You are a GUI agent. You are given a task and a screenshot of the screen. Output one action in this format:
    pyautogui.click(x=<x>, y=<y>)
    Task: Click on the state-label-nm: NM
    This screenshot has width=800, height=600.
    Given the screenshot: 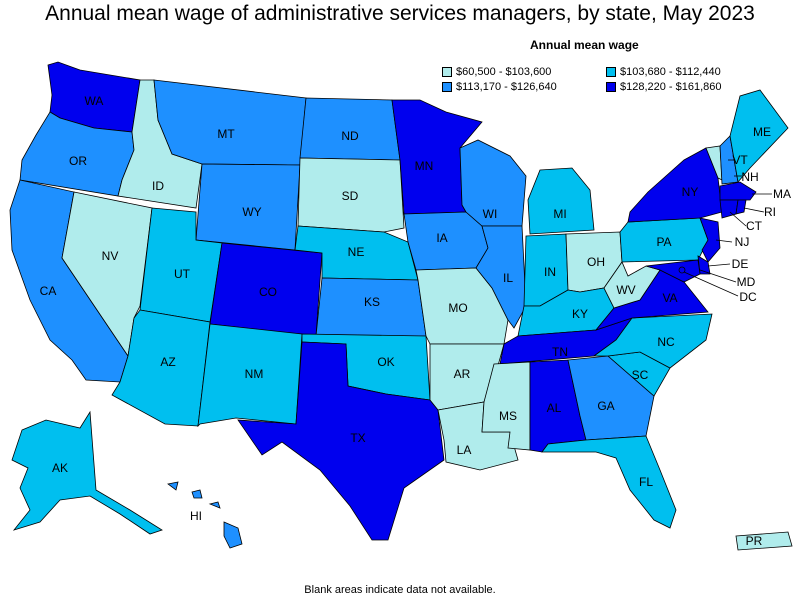 What is the action you would take?
    pyautogui.click(x=254, y=374)
    